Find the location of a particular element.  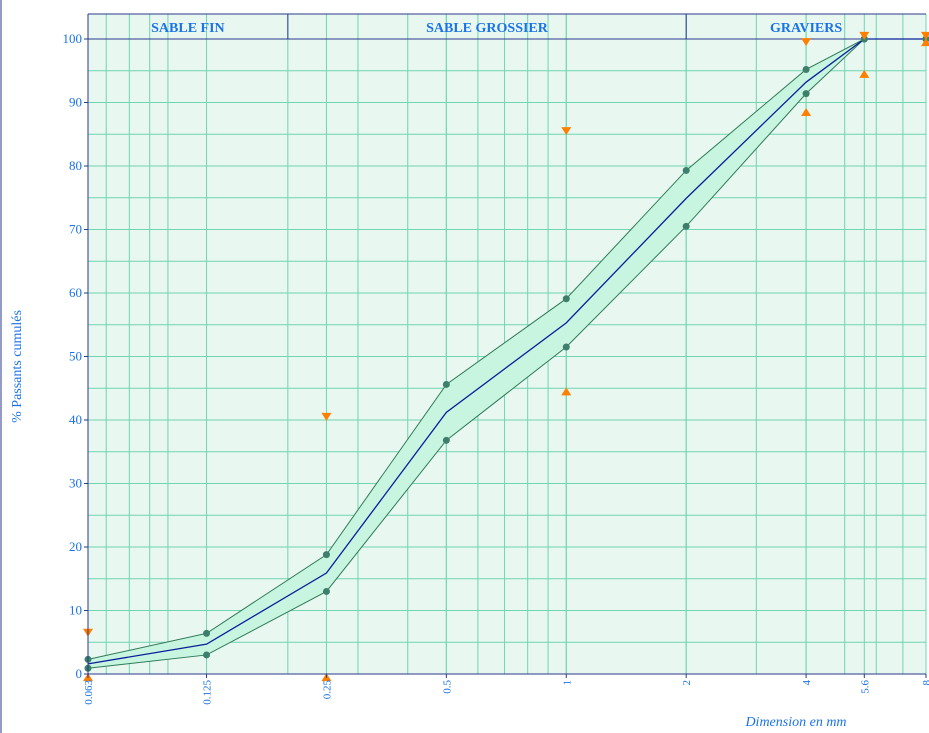

x-tick-label: 0.063 is located at coordinates (89, 692).